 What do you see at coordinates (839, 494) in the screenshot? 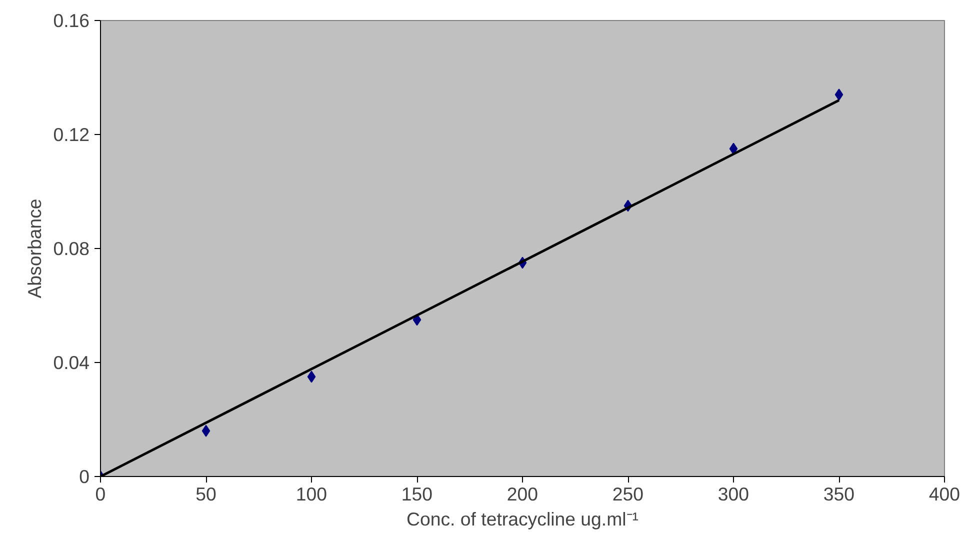
I see `x-tick-label: 350` at bounding box center [839, 494].